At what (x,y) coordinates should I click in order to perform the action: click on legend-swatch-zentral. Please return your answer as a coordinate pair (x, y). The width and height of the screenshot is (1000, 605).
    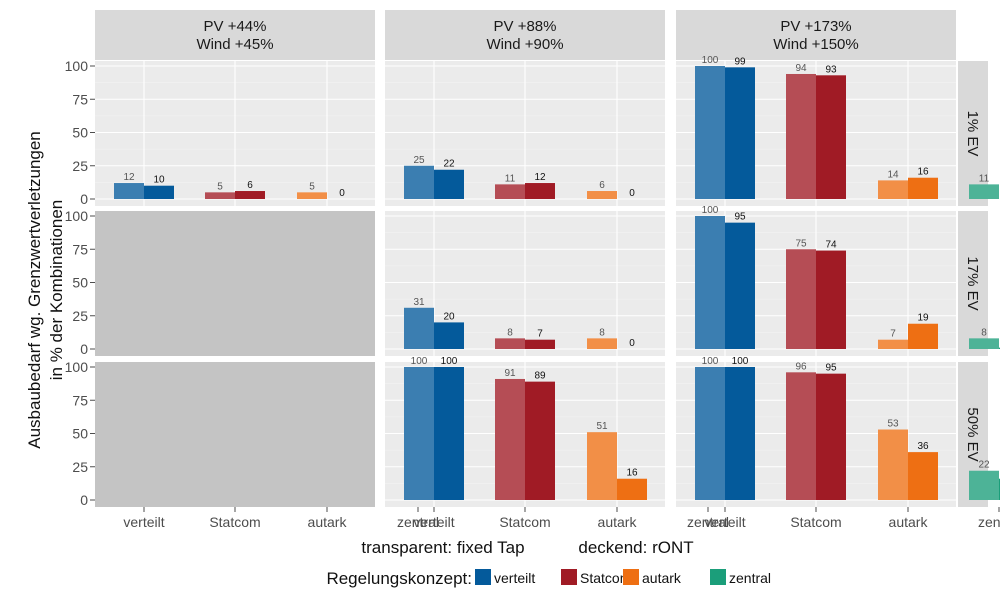
    Looking at the image, I should click on (718, 577).